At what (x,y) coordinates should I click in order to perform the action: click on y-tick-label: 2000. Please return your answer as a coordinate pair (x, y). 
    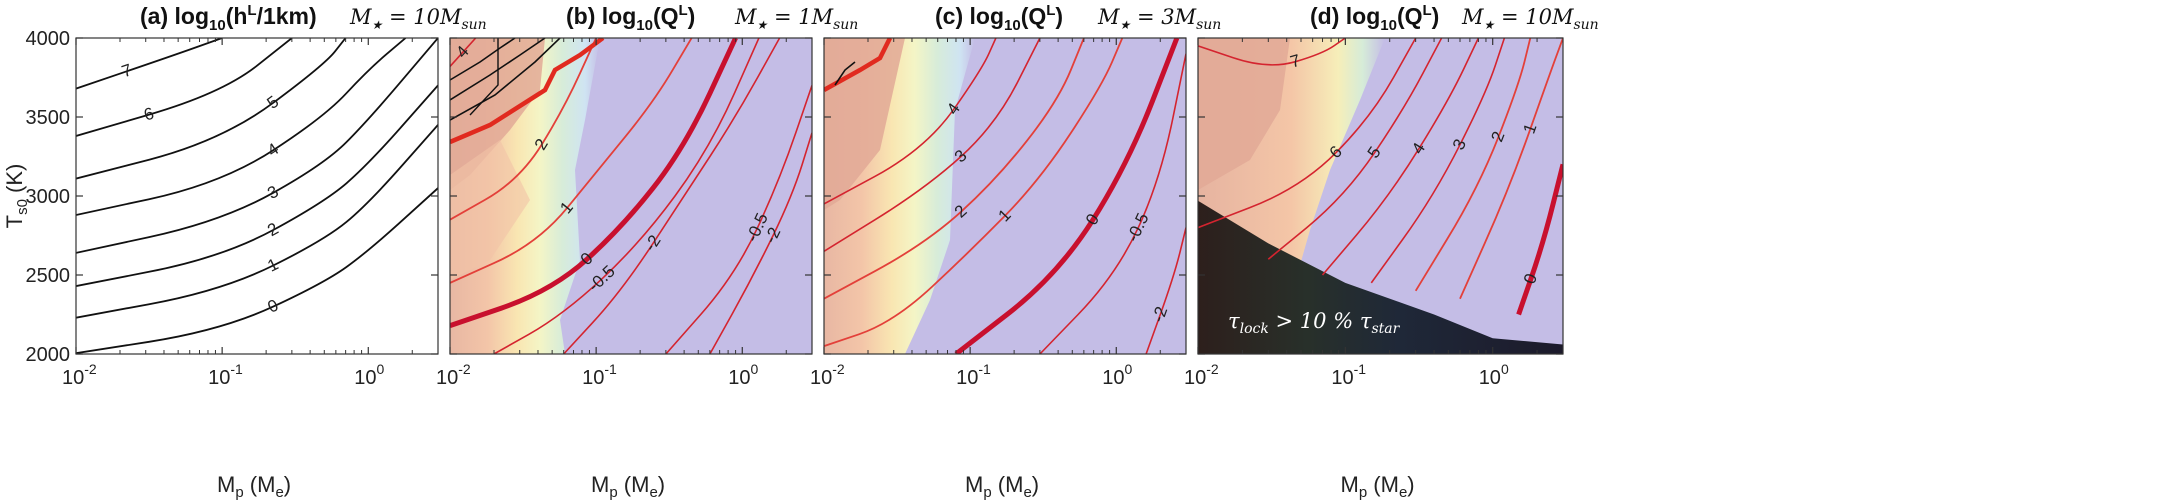
    Looking at the image, I should click on (48, 355).